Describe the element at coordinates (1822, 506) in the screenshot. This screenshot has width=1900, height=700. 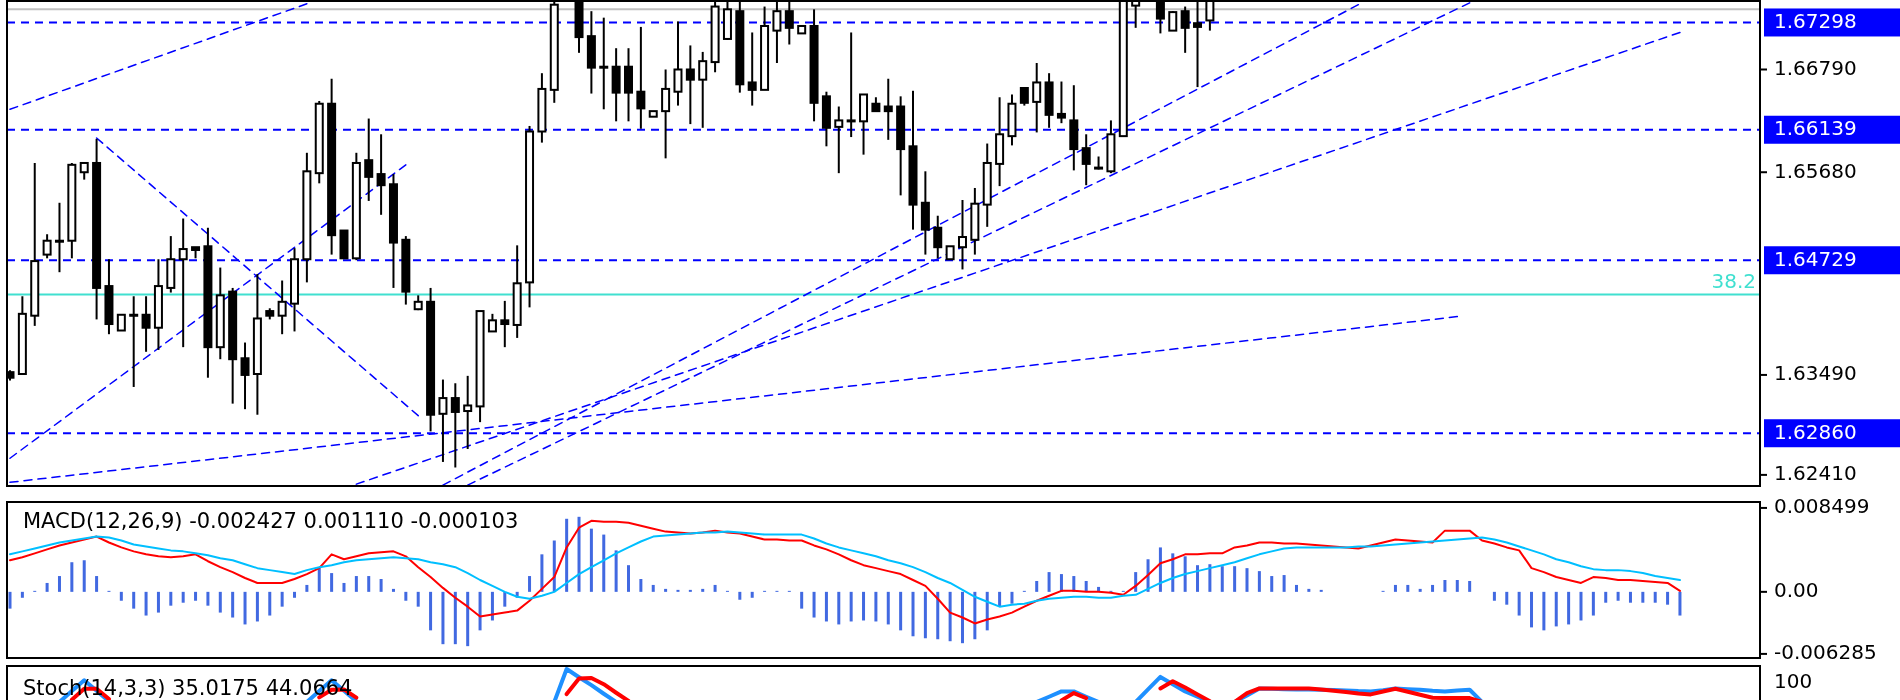
I see `y-tick-label: 0.008499` at that location.